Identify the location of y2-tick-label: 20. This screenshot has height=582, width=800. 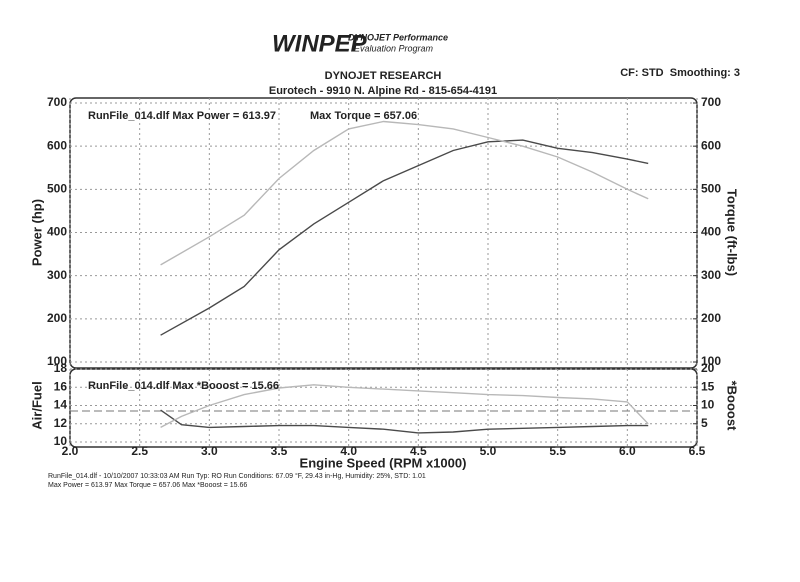
(708, 368).